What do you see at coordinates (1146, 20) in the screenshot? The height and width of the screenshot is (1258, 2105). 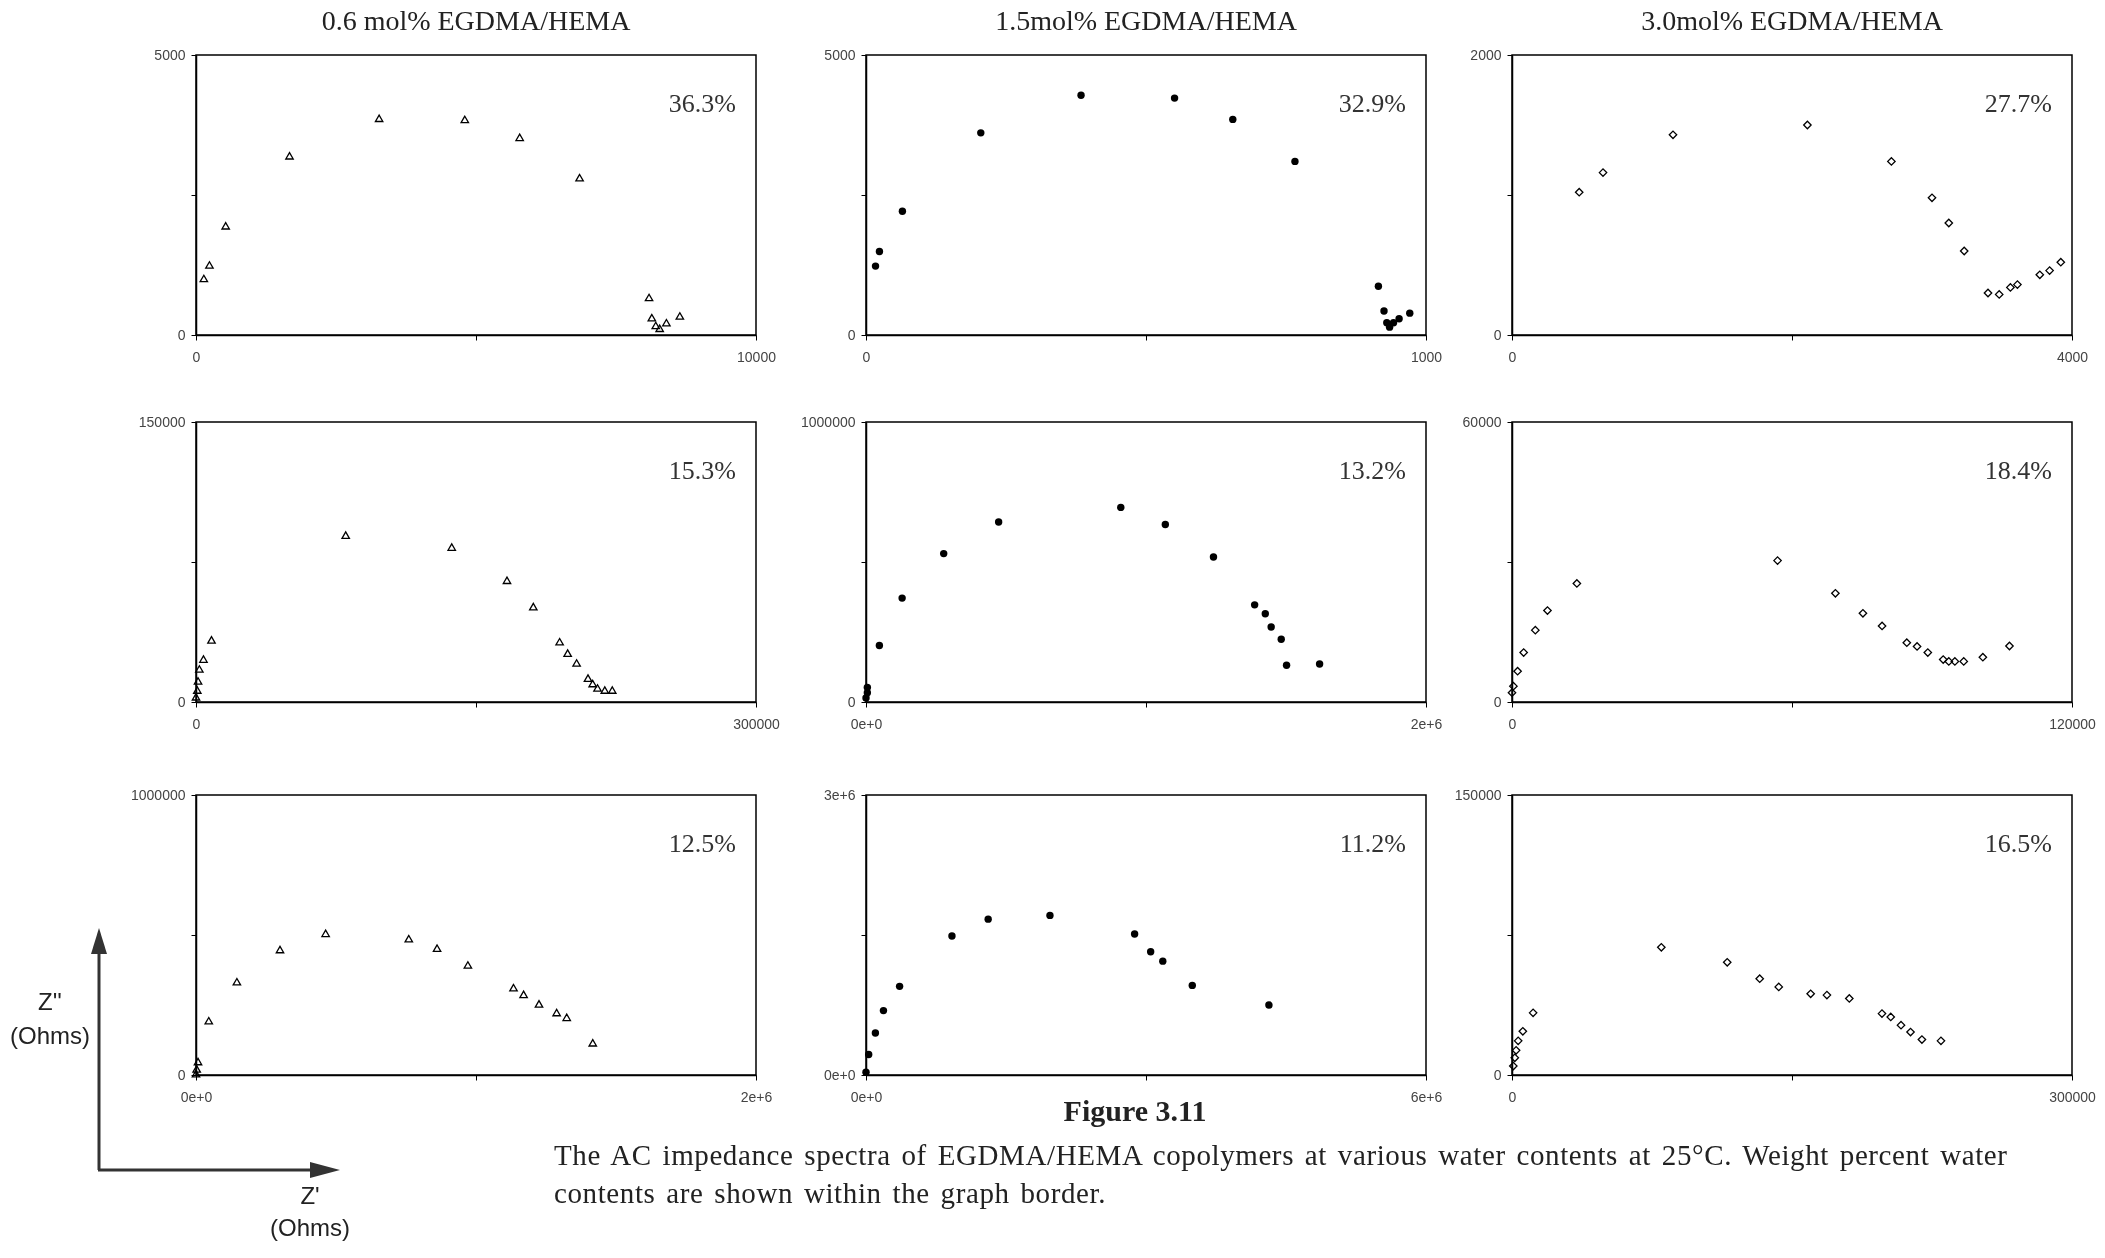 I see `chart-title: 1.5mol% EGDMA/HEMA` at bounding box center [1146, 20].